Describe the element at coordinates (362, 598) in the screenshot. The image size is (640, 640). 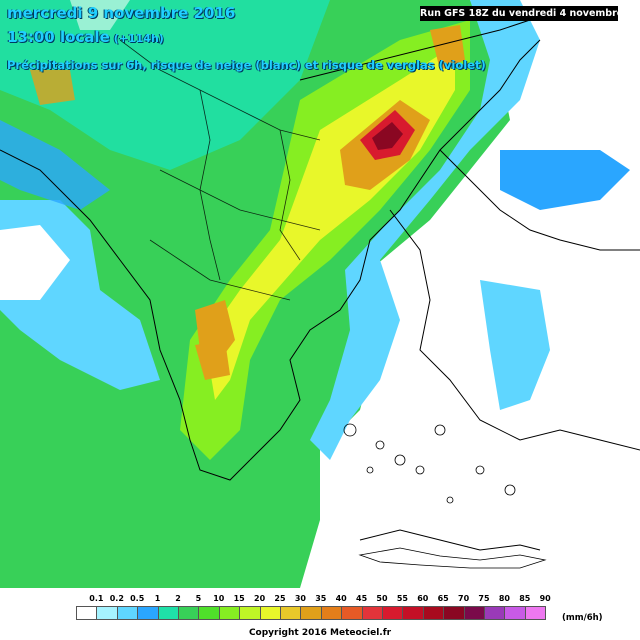
I see `legend-tick: 45` at that location.